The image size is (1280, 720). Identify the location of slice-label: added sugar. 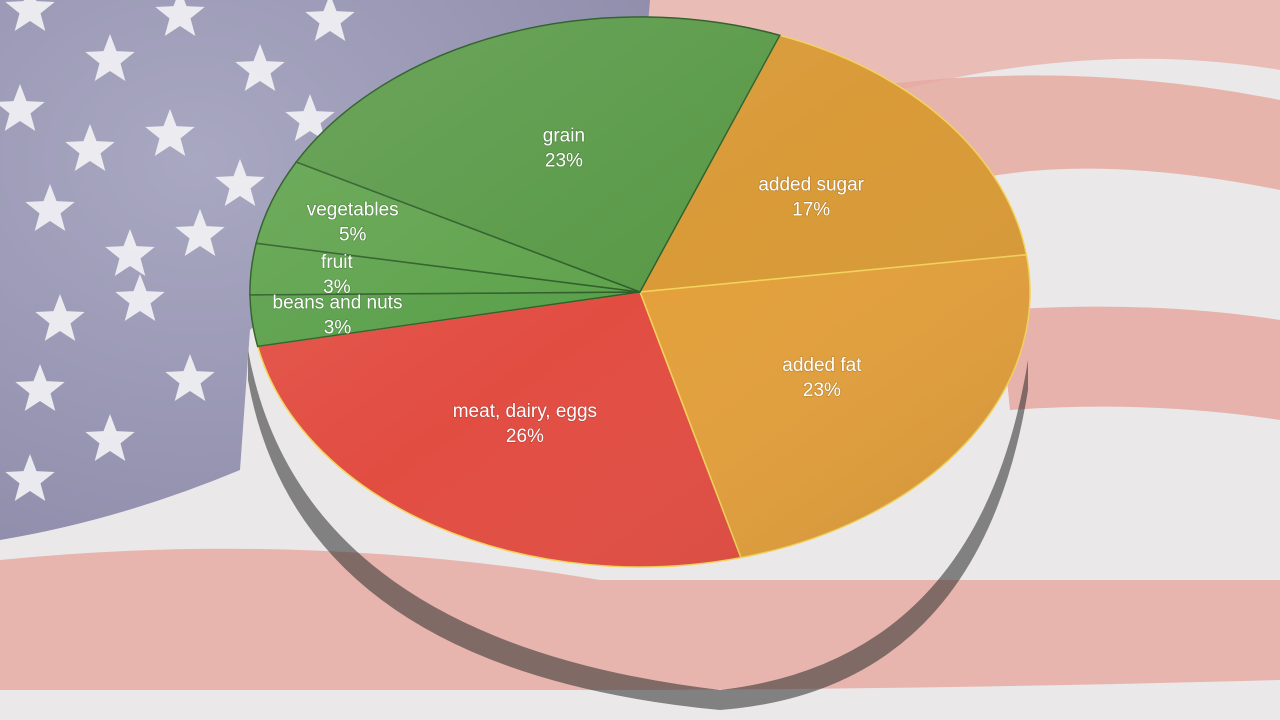
(811, 184).